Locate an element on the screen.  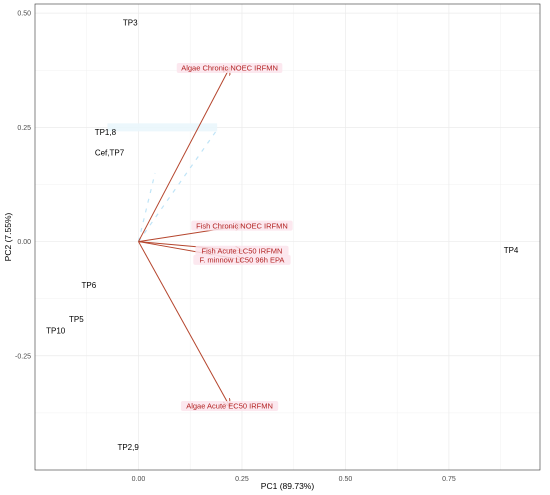
y-tick-label: 0.50 is located at coordinates (24, 14).